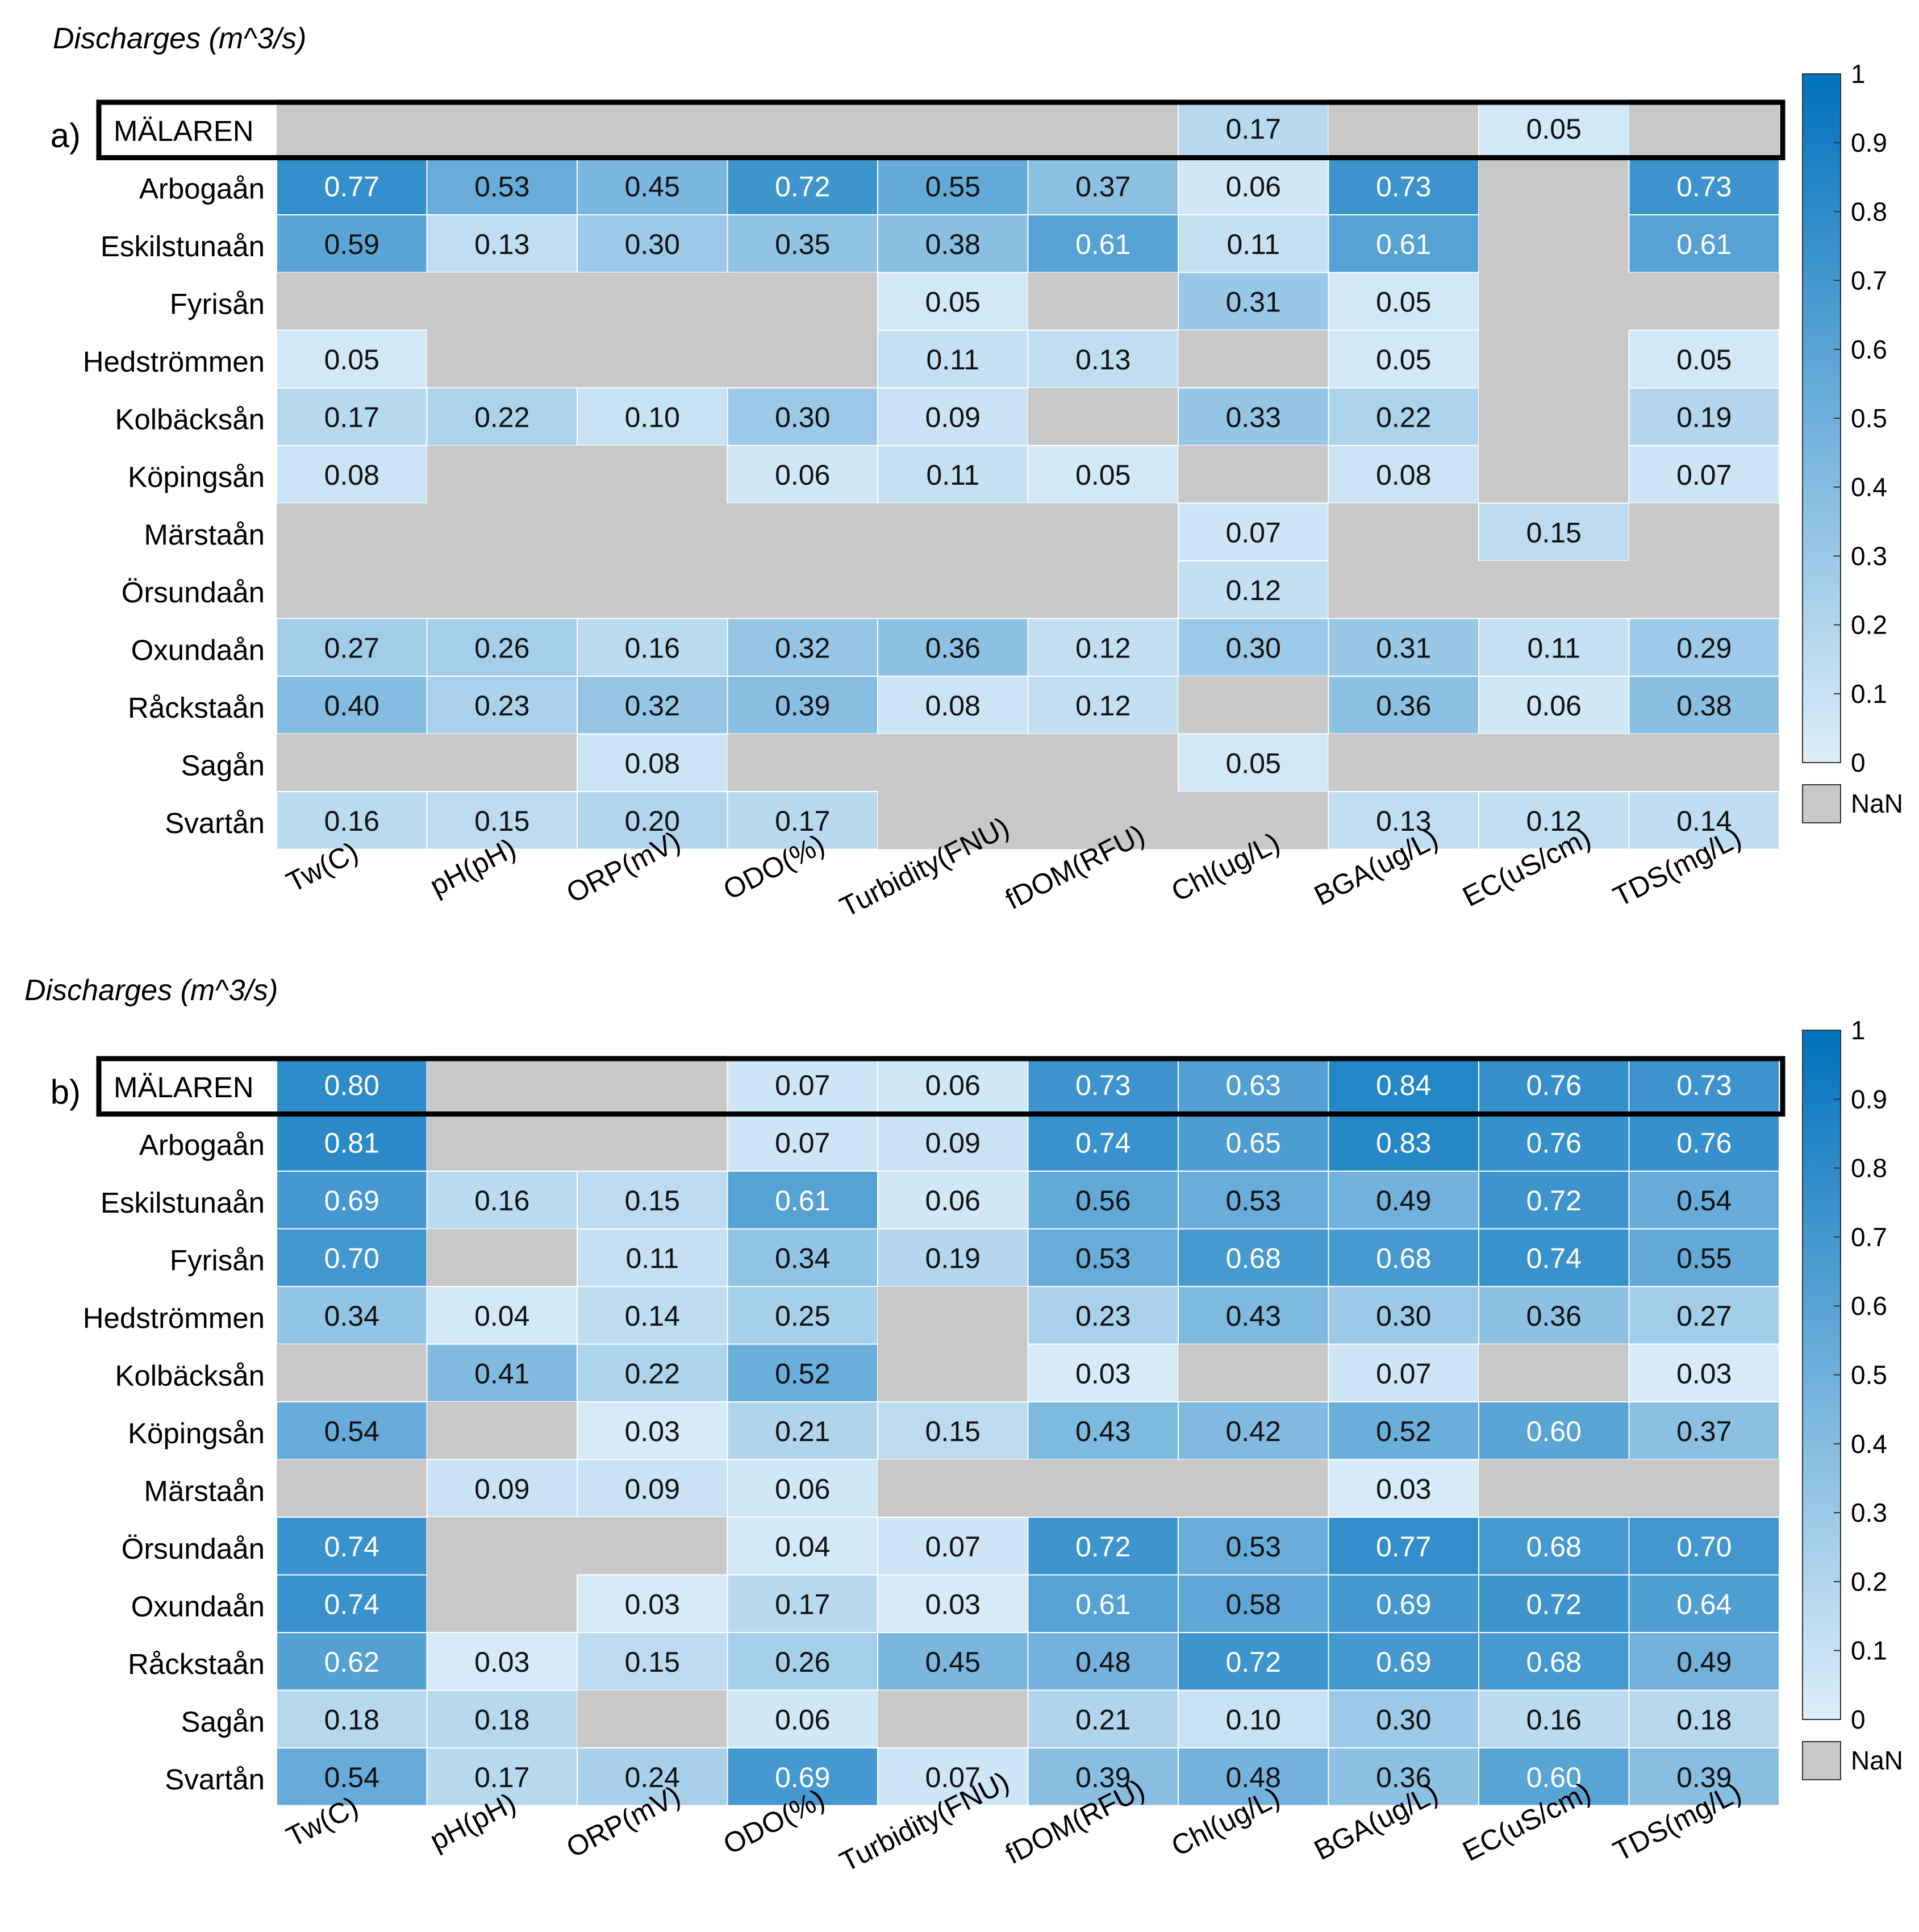 The width and height of the screenshot is (1919, 1932). I want to click on cell-value-label: 0.73, so click(1103, 1085).